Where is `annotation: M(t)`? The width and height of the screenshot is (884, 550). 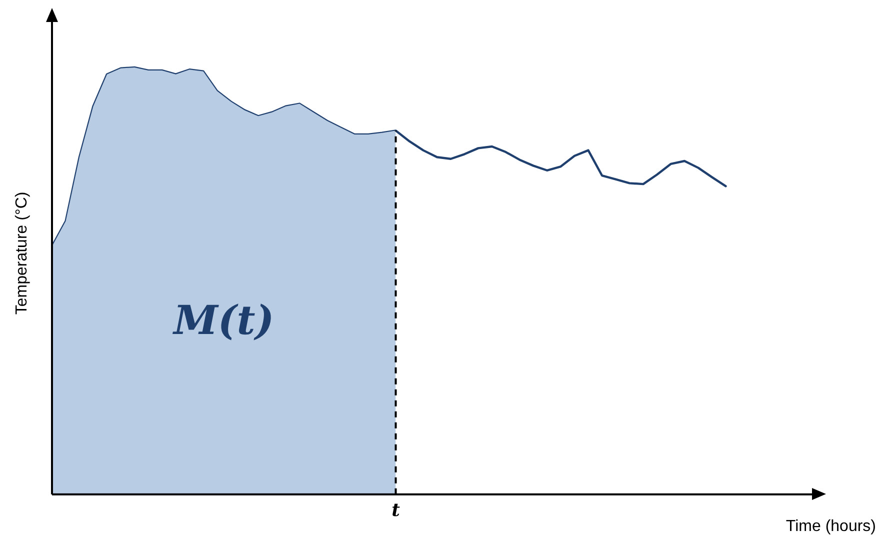
annotation: M(t) is located at coordinates (223, 320).